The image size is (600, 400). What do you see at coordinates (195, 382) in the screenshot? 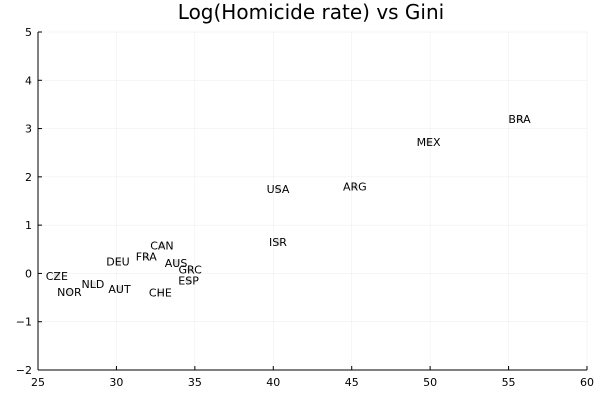
I see `x-tick-label: 35` at bounding box center [195, 382].